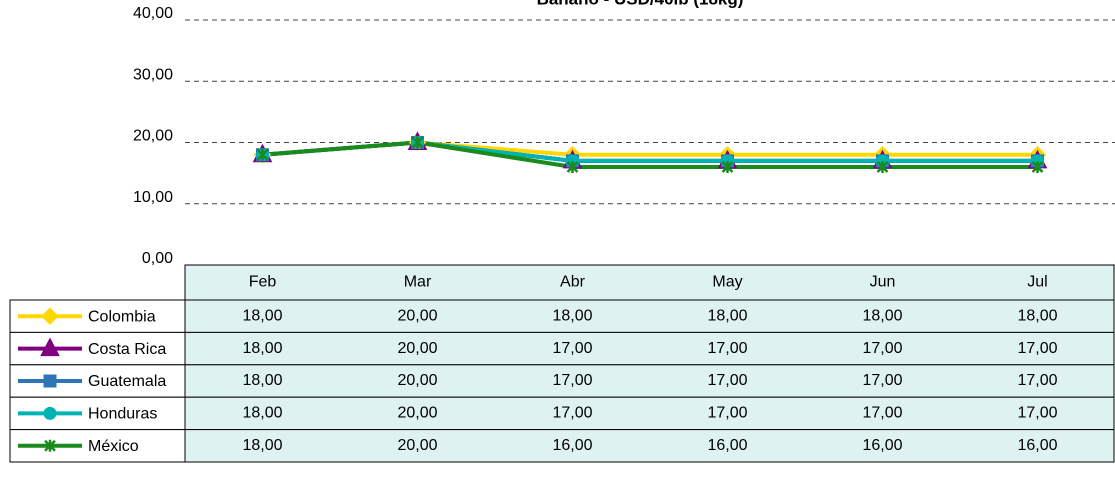 Image resolution: width=1115 pixels, height=477 pixels. Describe the element at coordinates (122, 414) in the screenshot. I see `legend-label: Honduras` at that location.